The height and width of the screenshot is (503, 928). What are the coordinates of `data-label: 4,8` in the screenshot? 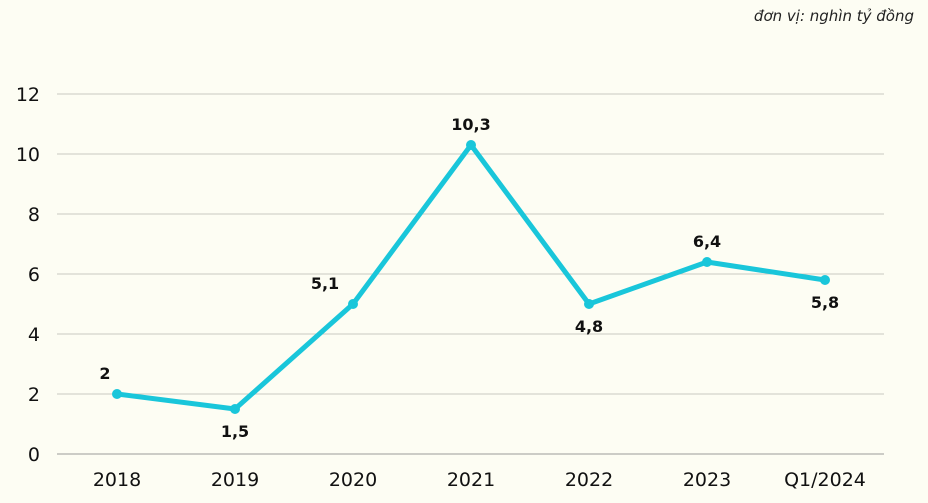 It's located at (589, 326).